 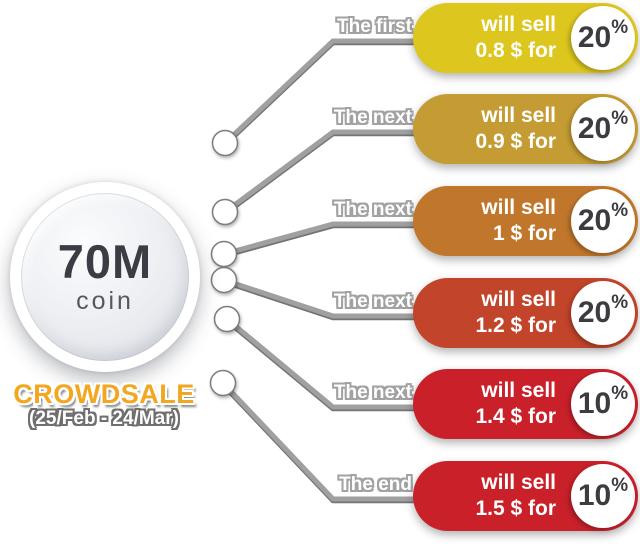 I want to click on tier-row-3: The next will sell 1 $ for 20%, so click(x=320, y=221).